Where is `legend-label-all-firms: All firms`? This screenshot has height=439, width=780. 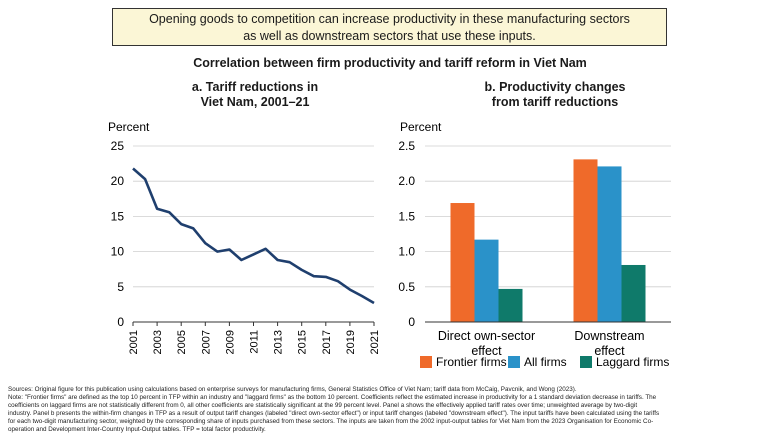
legend-label-all-firms: All firms is located at coordinates (545, 362).